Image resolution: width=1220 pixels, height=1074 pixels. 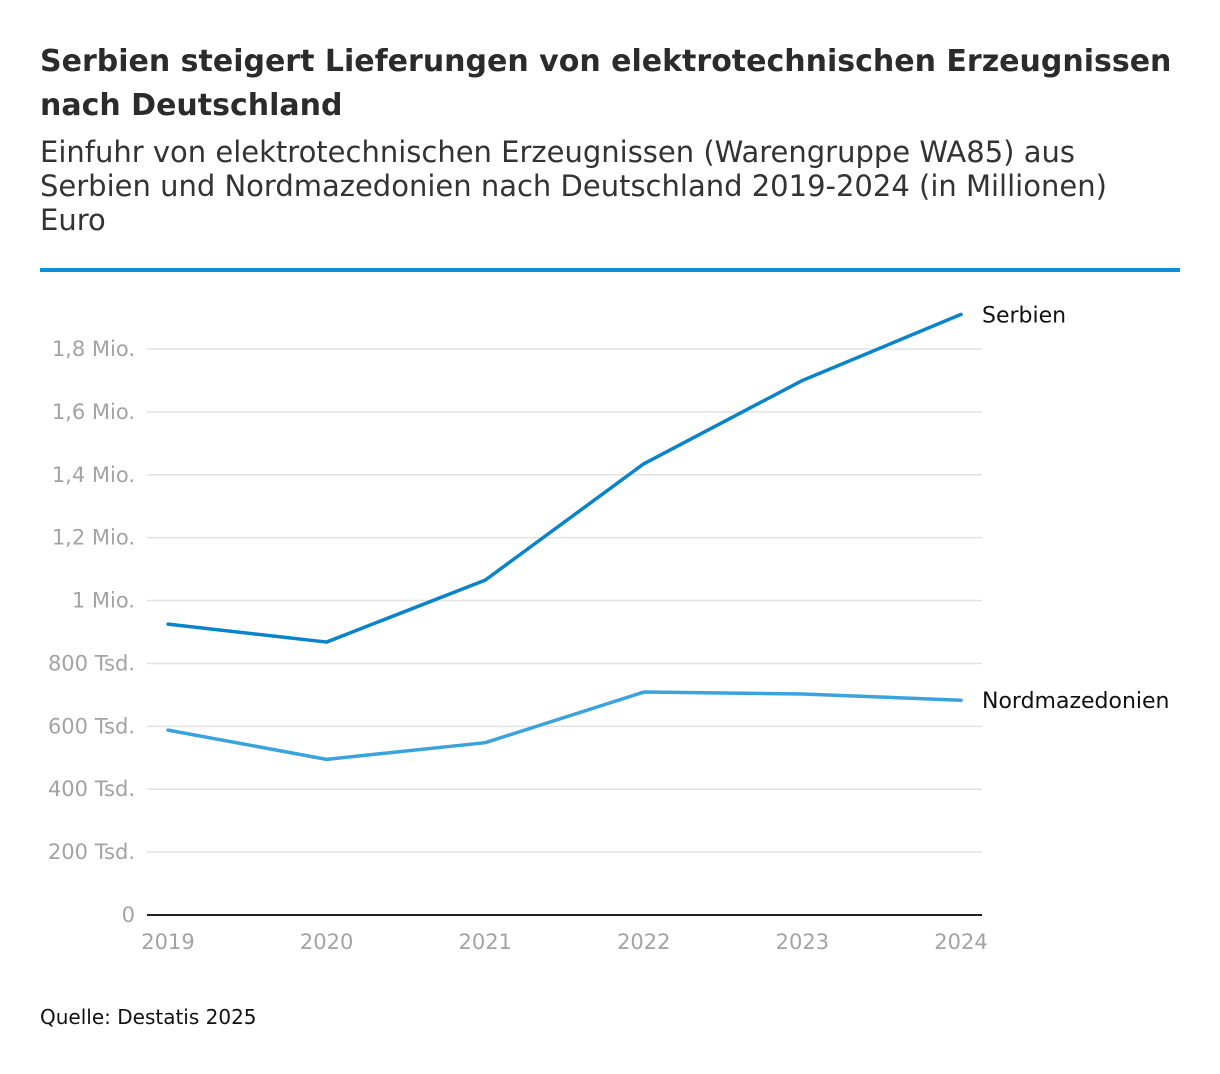 I want to click on y-tick-label: 1,2 Mio., so click(x=93, y=538).